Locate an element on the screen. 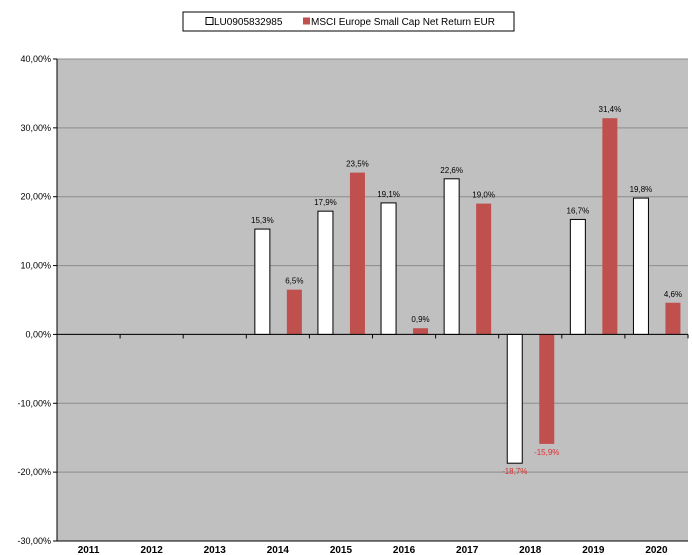  x-tick-label: 2017 is located at coordinates (467, 550).